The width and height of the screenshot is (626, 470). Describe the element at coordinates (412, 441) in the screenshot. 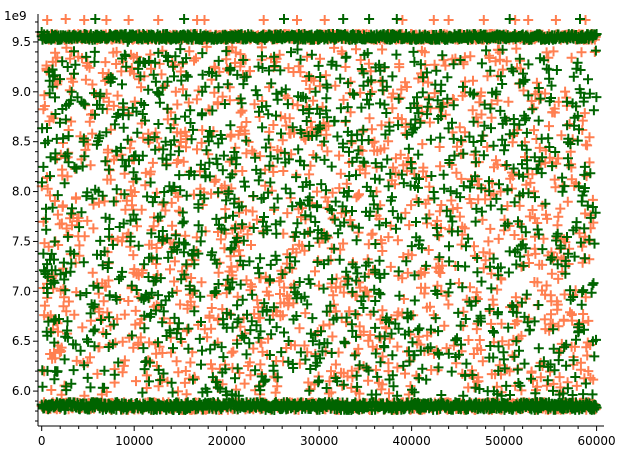

I see `x-tick-label-4: 40000` at that location.